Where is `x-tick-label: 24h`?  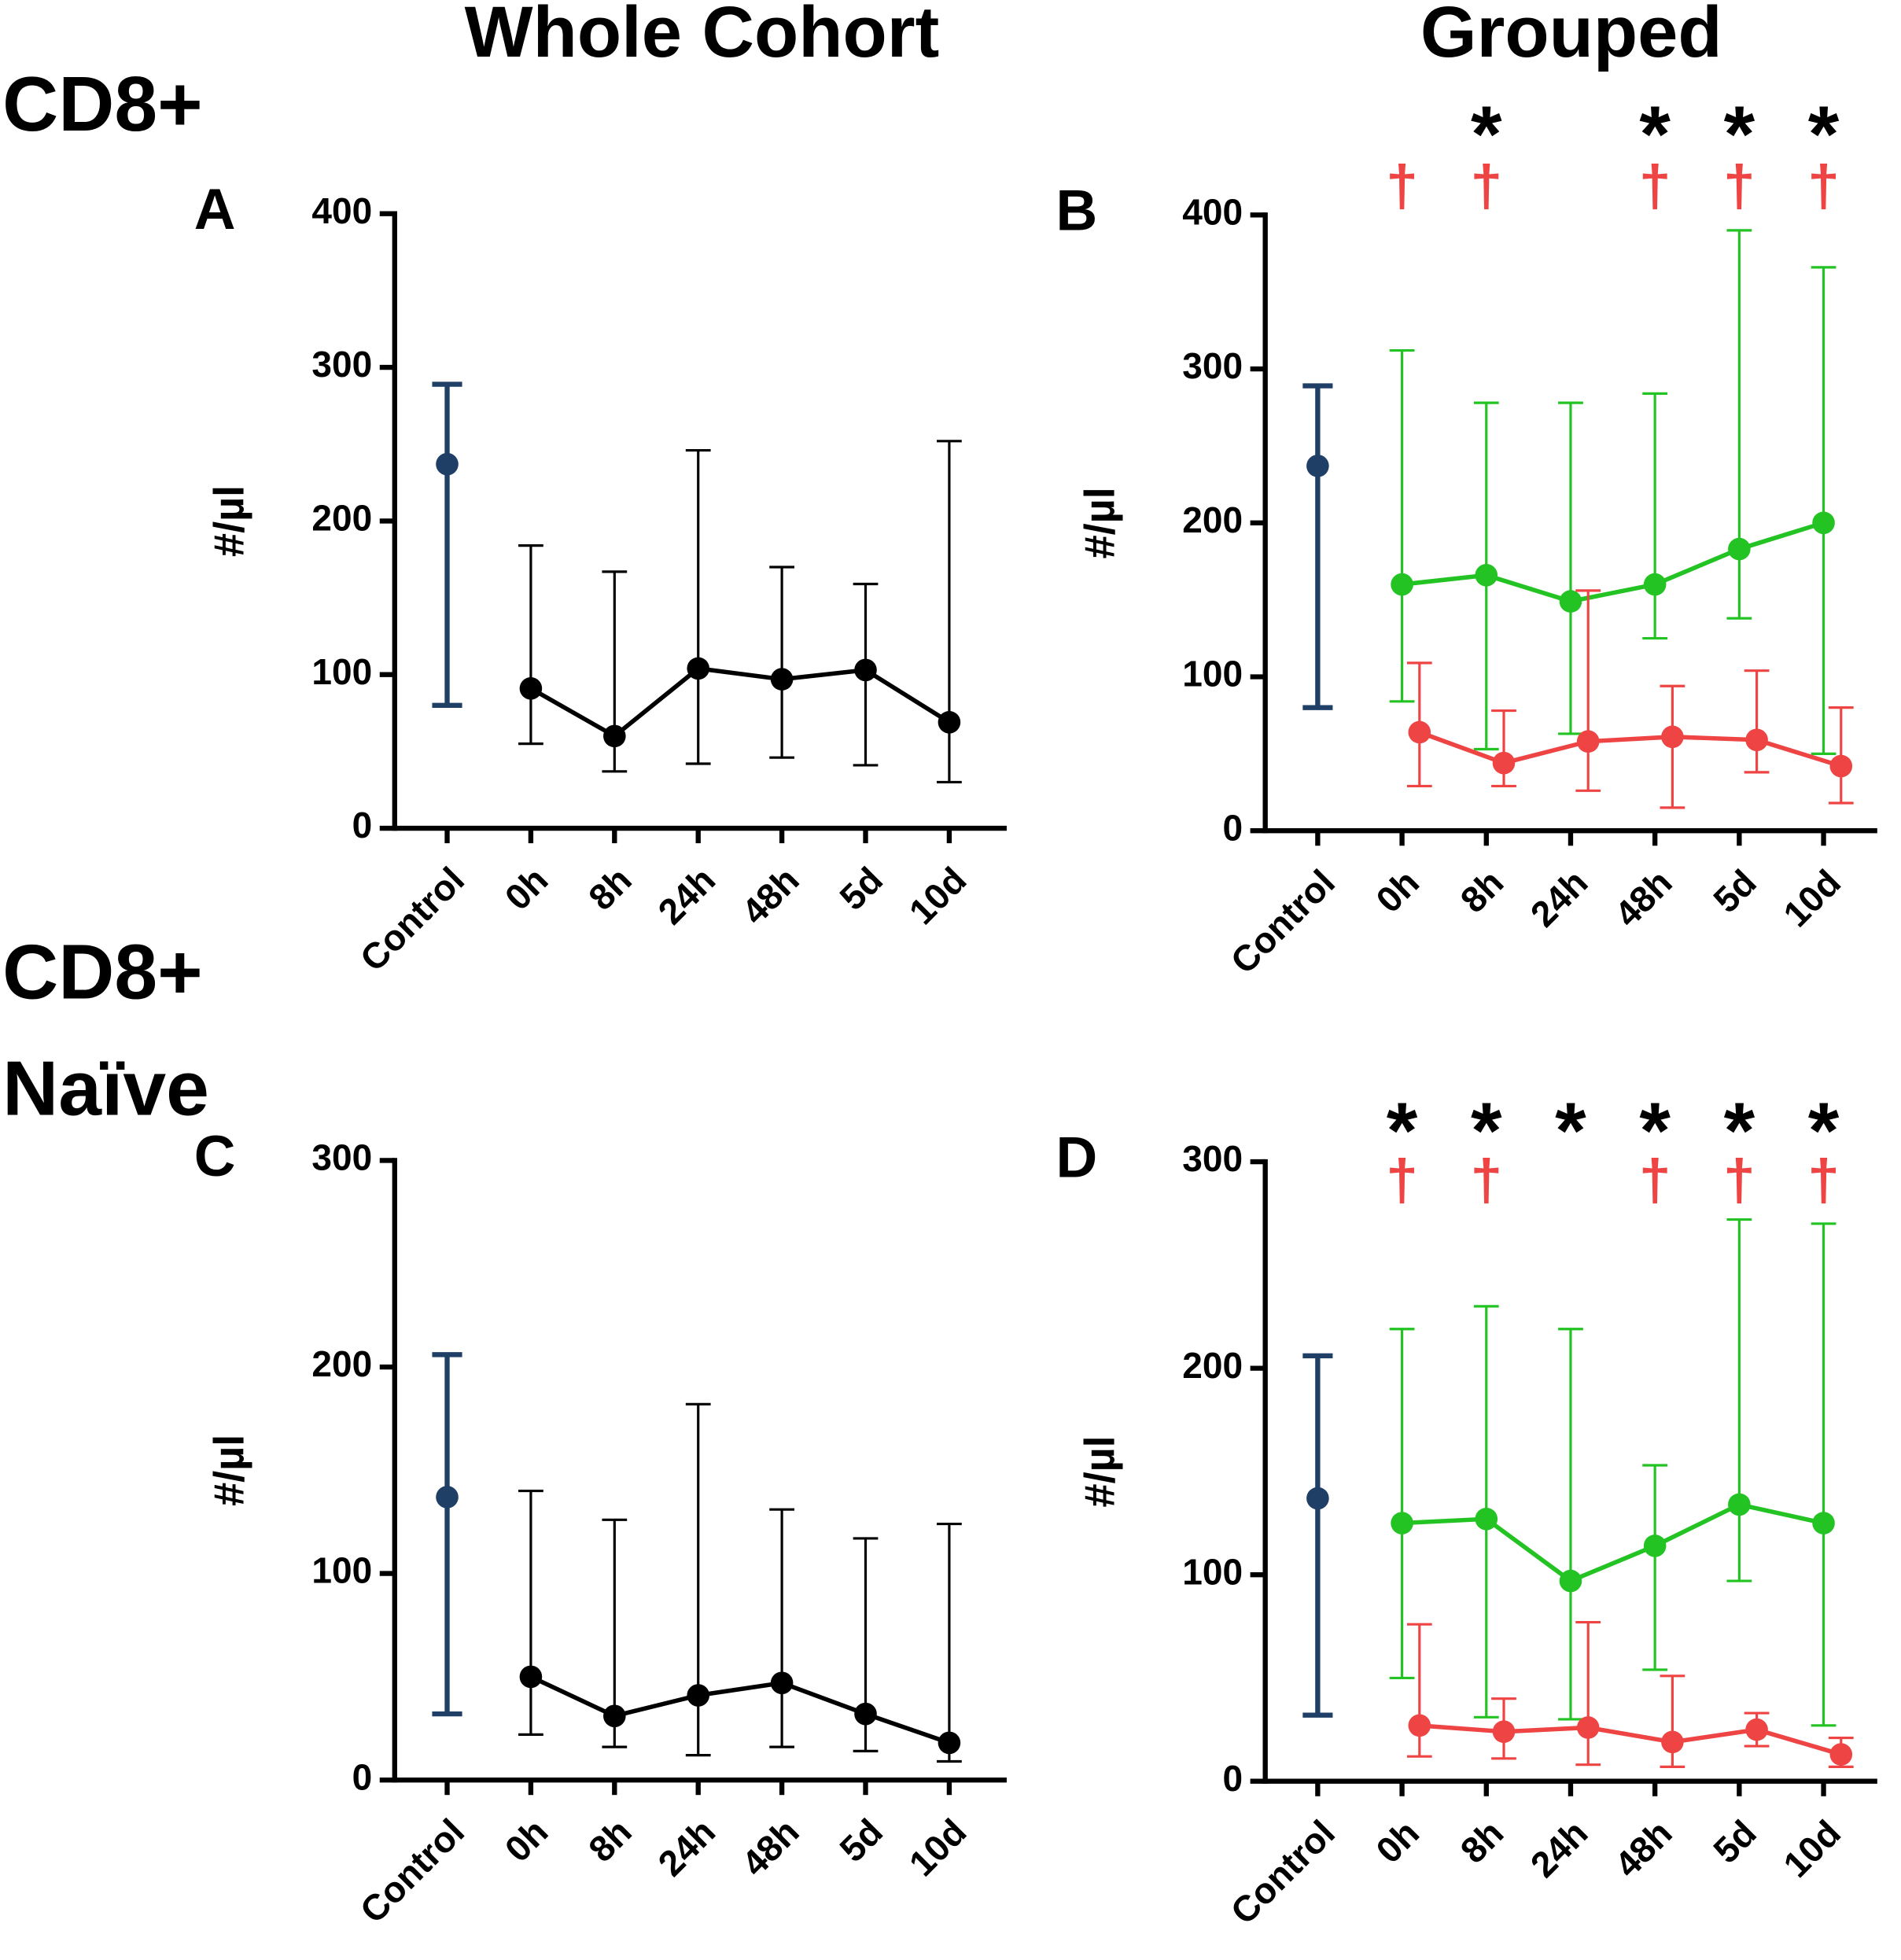 x-tick-label: 24h is located at coordinates (686, 1848).